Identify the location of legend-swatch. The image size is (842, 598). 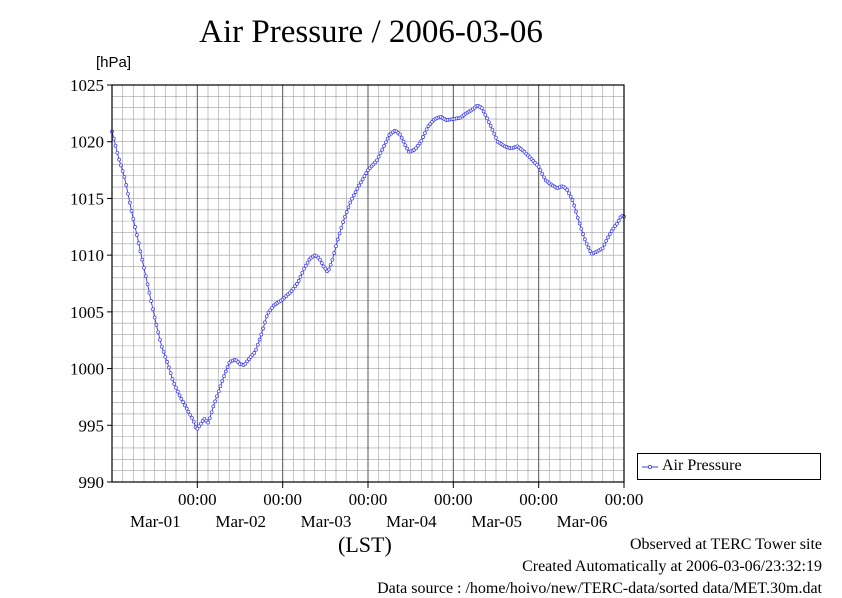
(650, 466).